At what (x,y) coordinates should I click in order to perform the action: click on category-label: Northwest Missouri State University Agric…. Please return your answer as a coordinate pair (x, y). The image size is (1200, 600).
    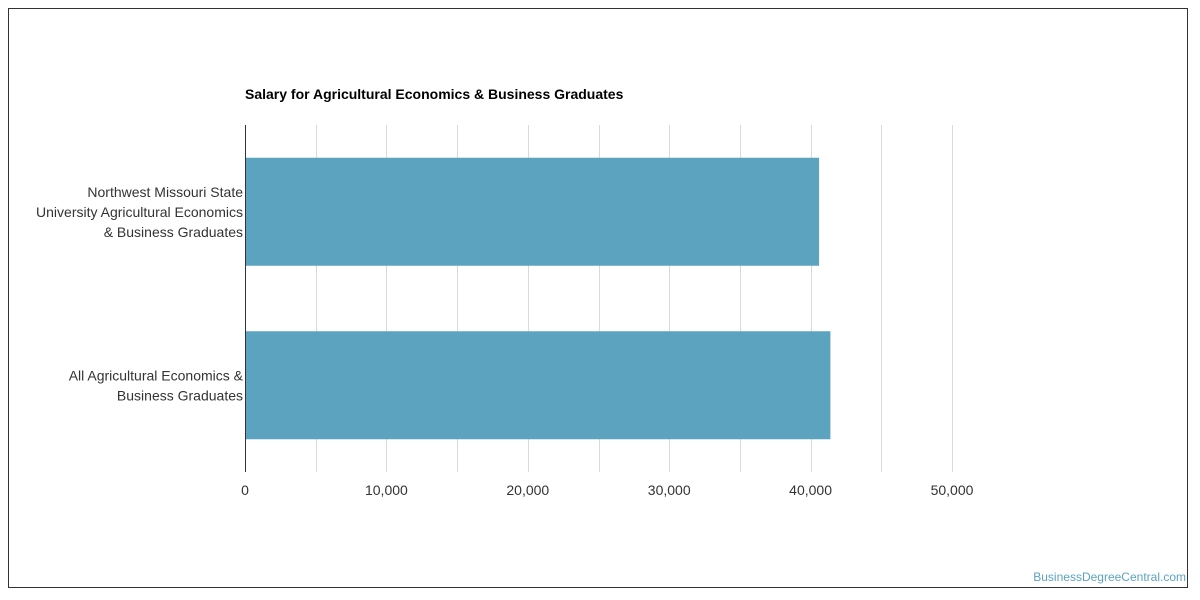
    Looking at the image, I should click on (139, 212).